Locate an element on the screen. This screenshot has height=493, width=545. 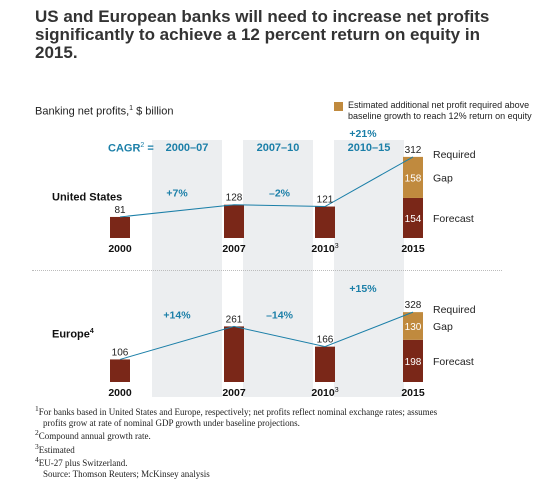
value-label: 121 is located at coordinates (325, 200).